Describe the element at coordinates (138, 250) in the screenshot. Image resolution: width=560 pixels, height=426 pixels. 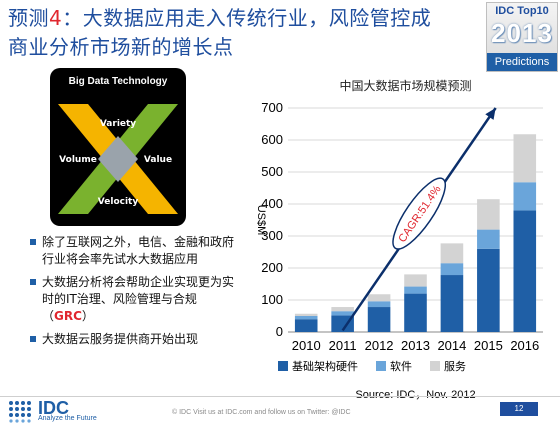
I see `bullet-text: 除了互联网之外，电信、金融和政府行业将会率先试水大数据应用` at that location.